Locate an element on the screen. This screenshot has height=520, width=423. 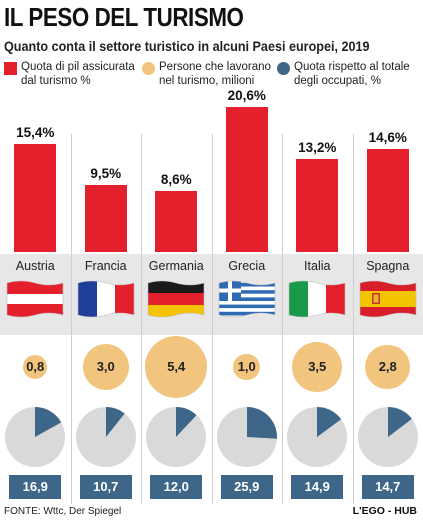
bar-label-austria: 15,4% is located at coordinates (35, 132).